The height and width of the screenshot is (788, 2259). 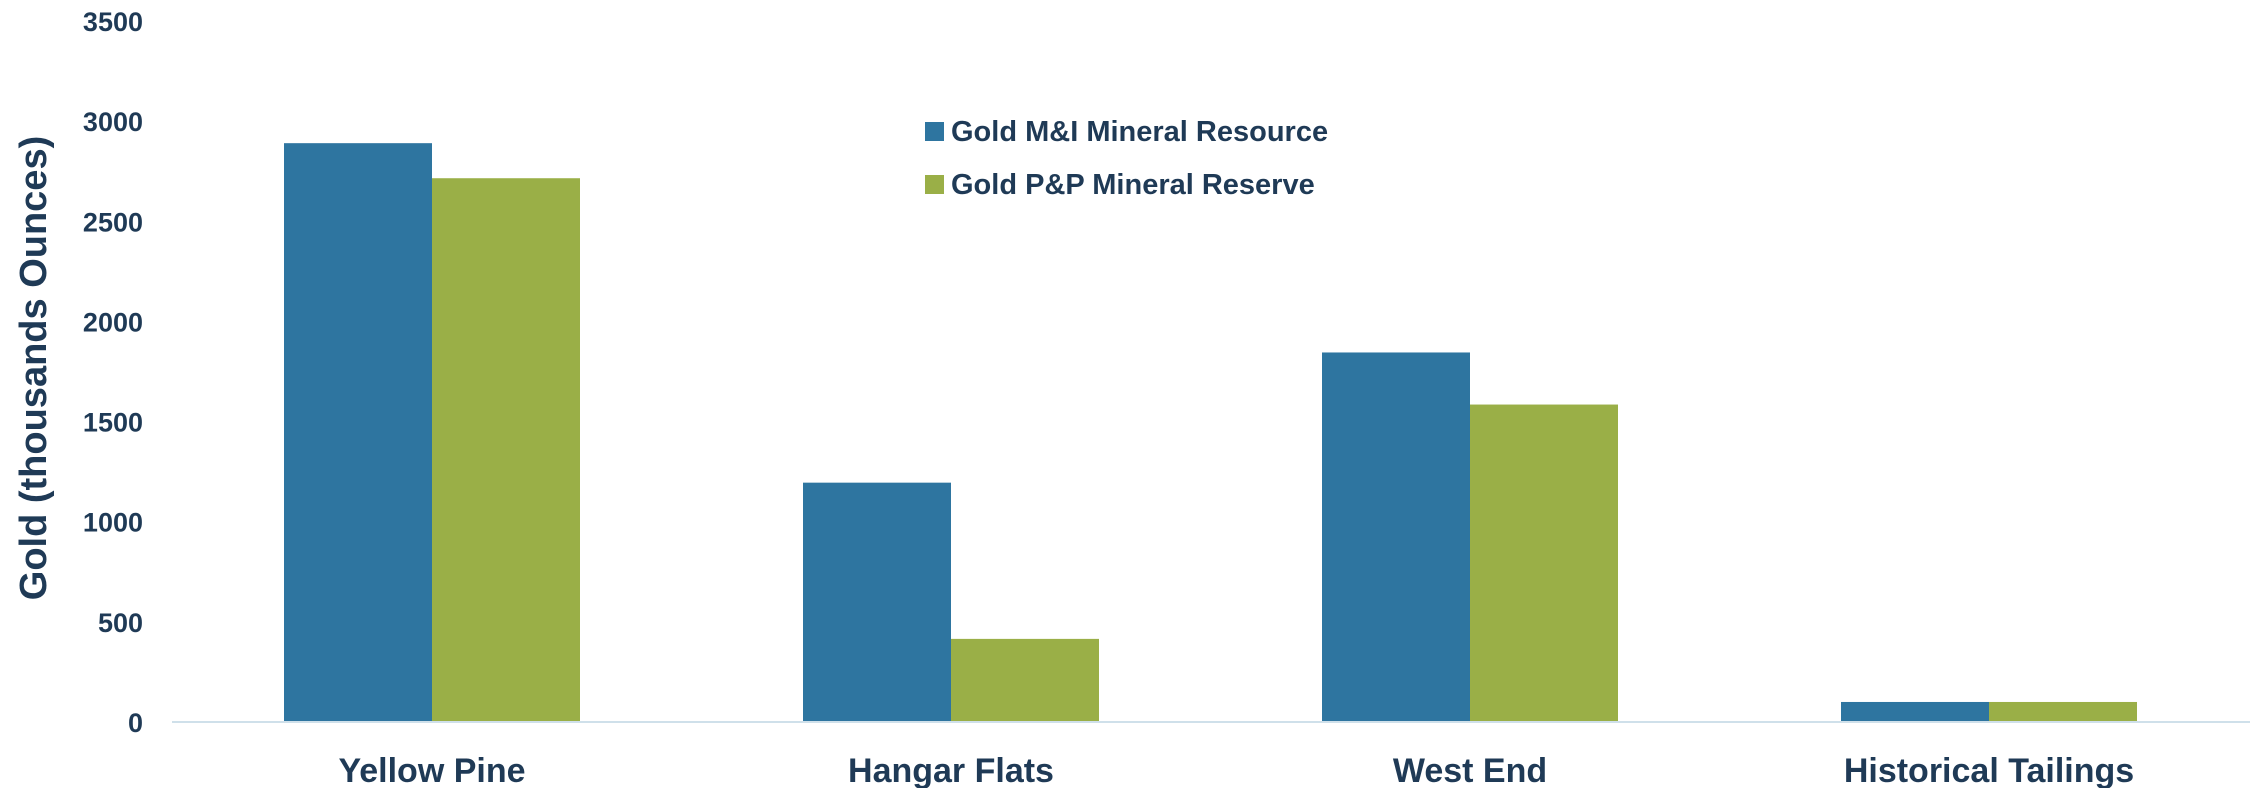 What do you see at coordinates (113, 222) in the screenshot?
I see `y-tick-label: 2500` at bounding box center [113, 222].